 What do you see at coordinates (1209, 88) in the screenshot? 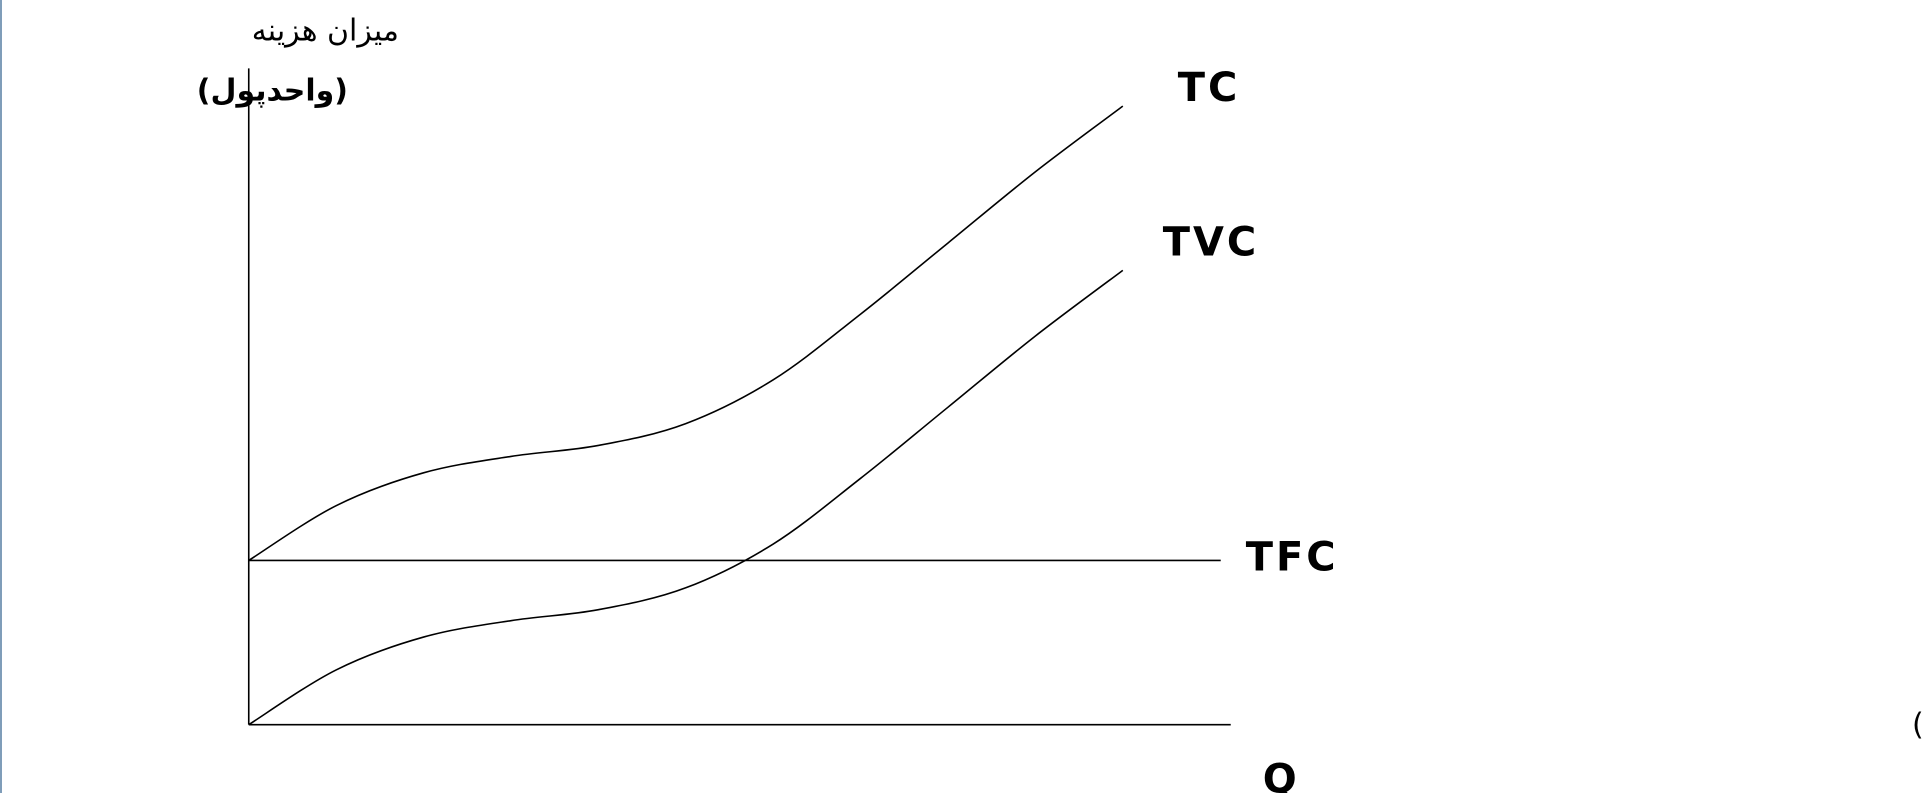
I see `series-label-tc: TC` at bounding box center [1209, 88].